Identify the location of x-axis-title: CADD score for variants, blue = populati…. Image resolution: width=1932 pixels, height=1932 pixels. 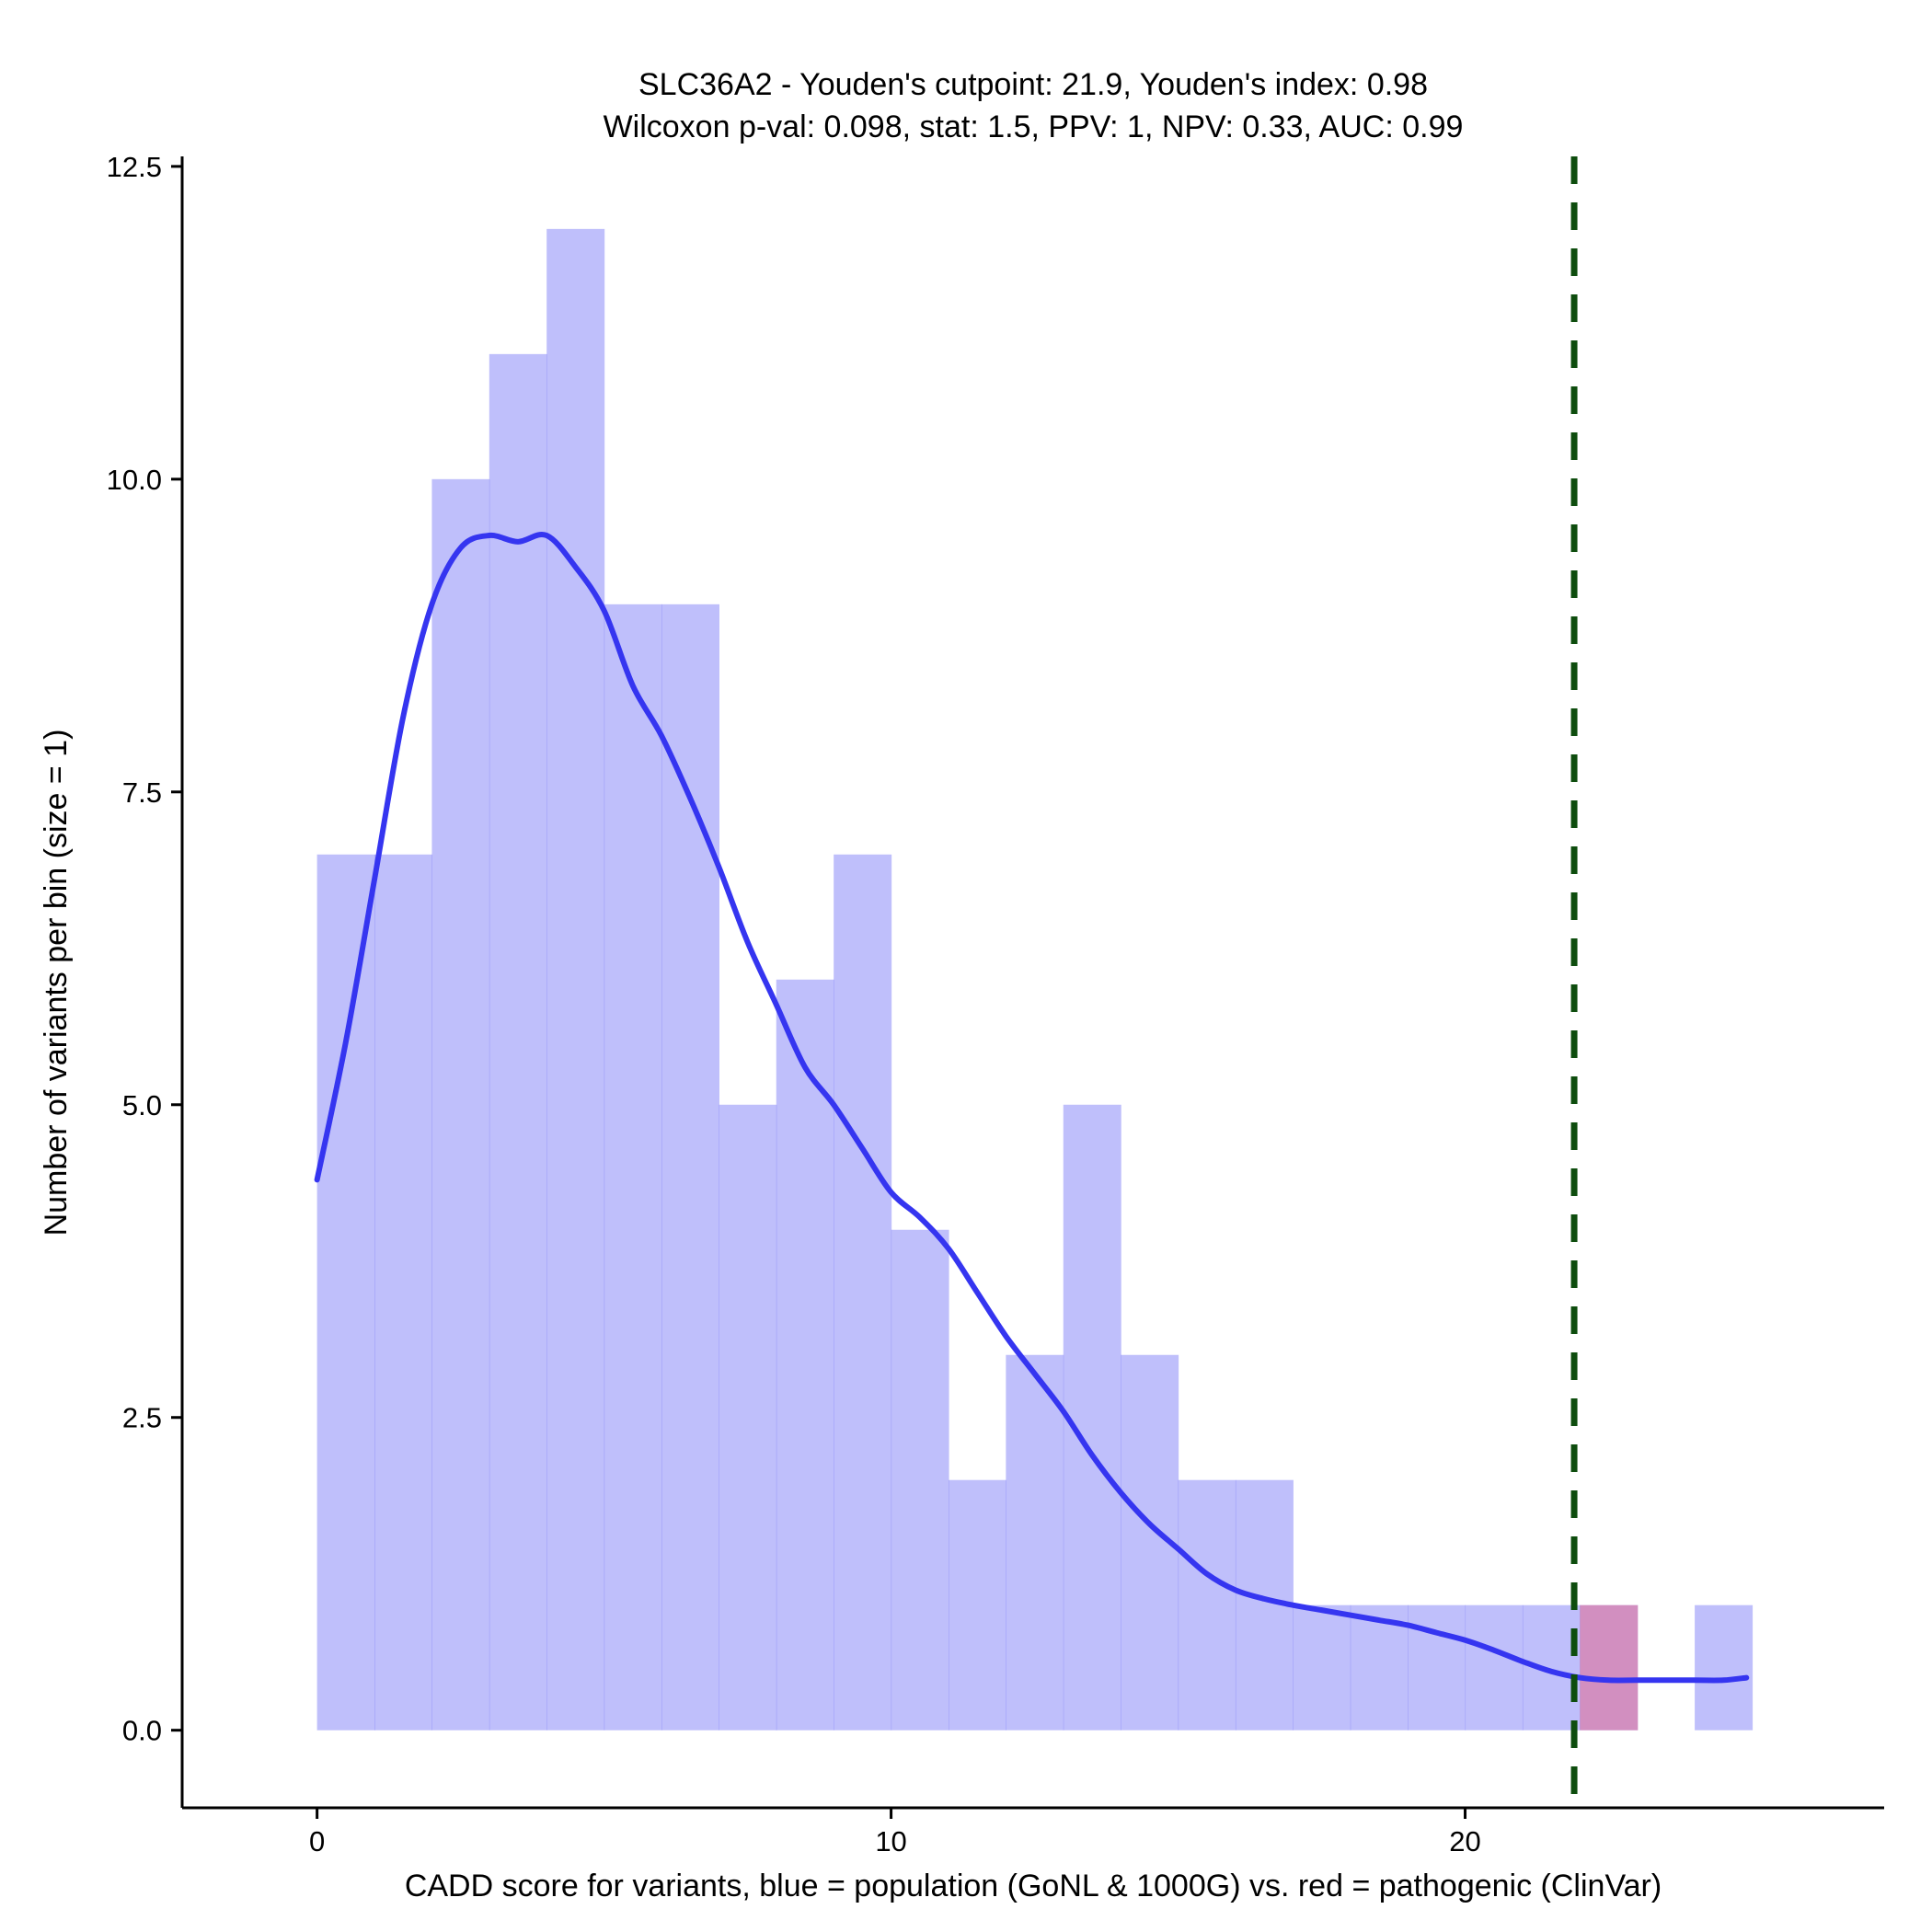
(1033, 1886).